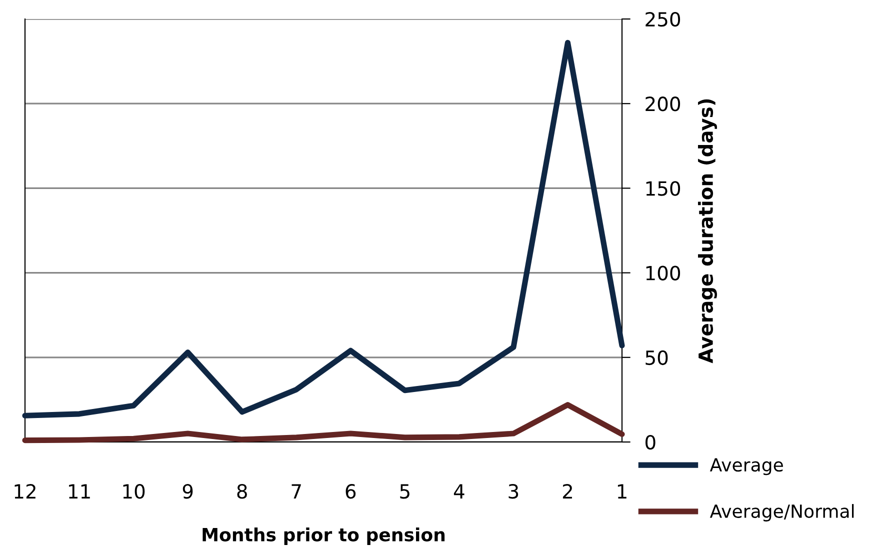 The width and height of the screenshot is (876, 550). What do you see at coordinates (663, 104) in the screenshot?
I see `y-tick-label: 200` at bounding box center [663, 104].